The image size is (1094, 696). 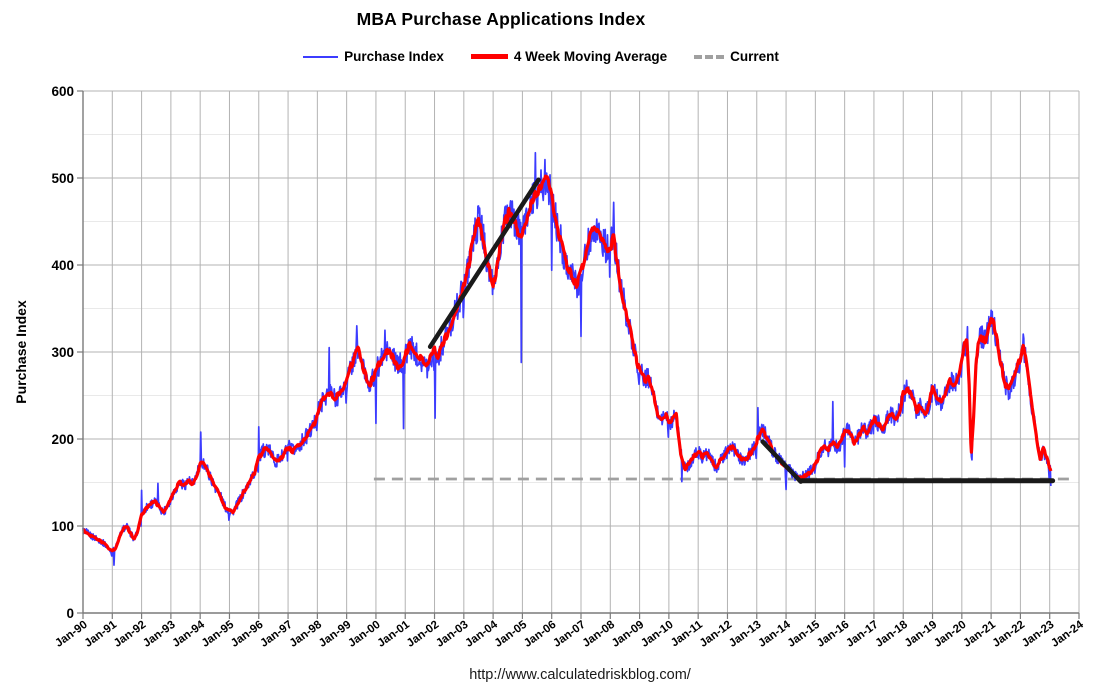 I want to click on svg-text: Jan-02, so click(x=423, y=634).